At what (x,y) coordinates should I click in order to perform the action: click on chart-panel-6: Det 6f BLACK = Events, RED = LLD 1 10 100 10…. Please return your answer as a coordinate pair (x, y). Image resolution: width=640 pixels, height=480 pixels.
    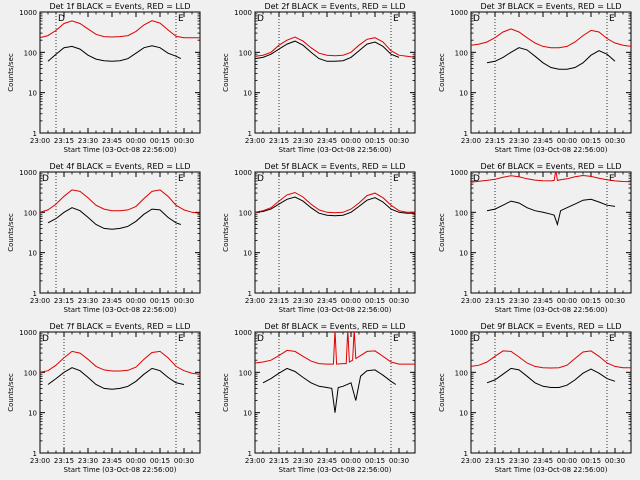
    Looking at the image, I should click on (535, 238).